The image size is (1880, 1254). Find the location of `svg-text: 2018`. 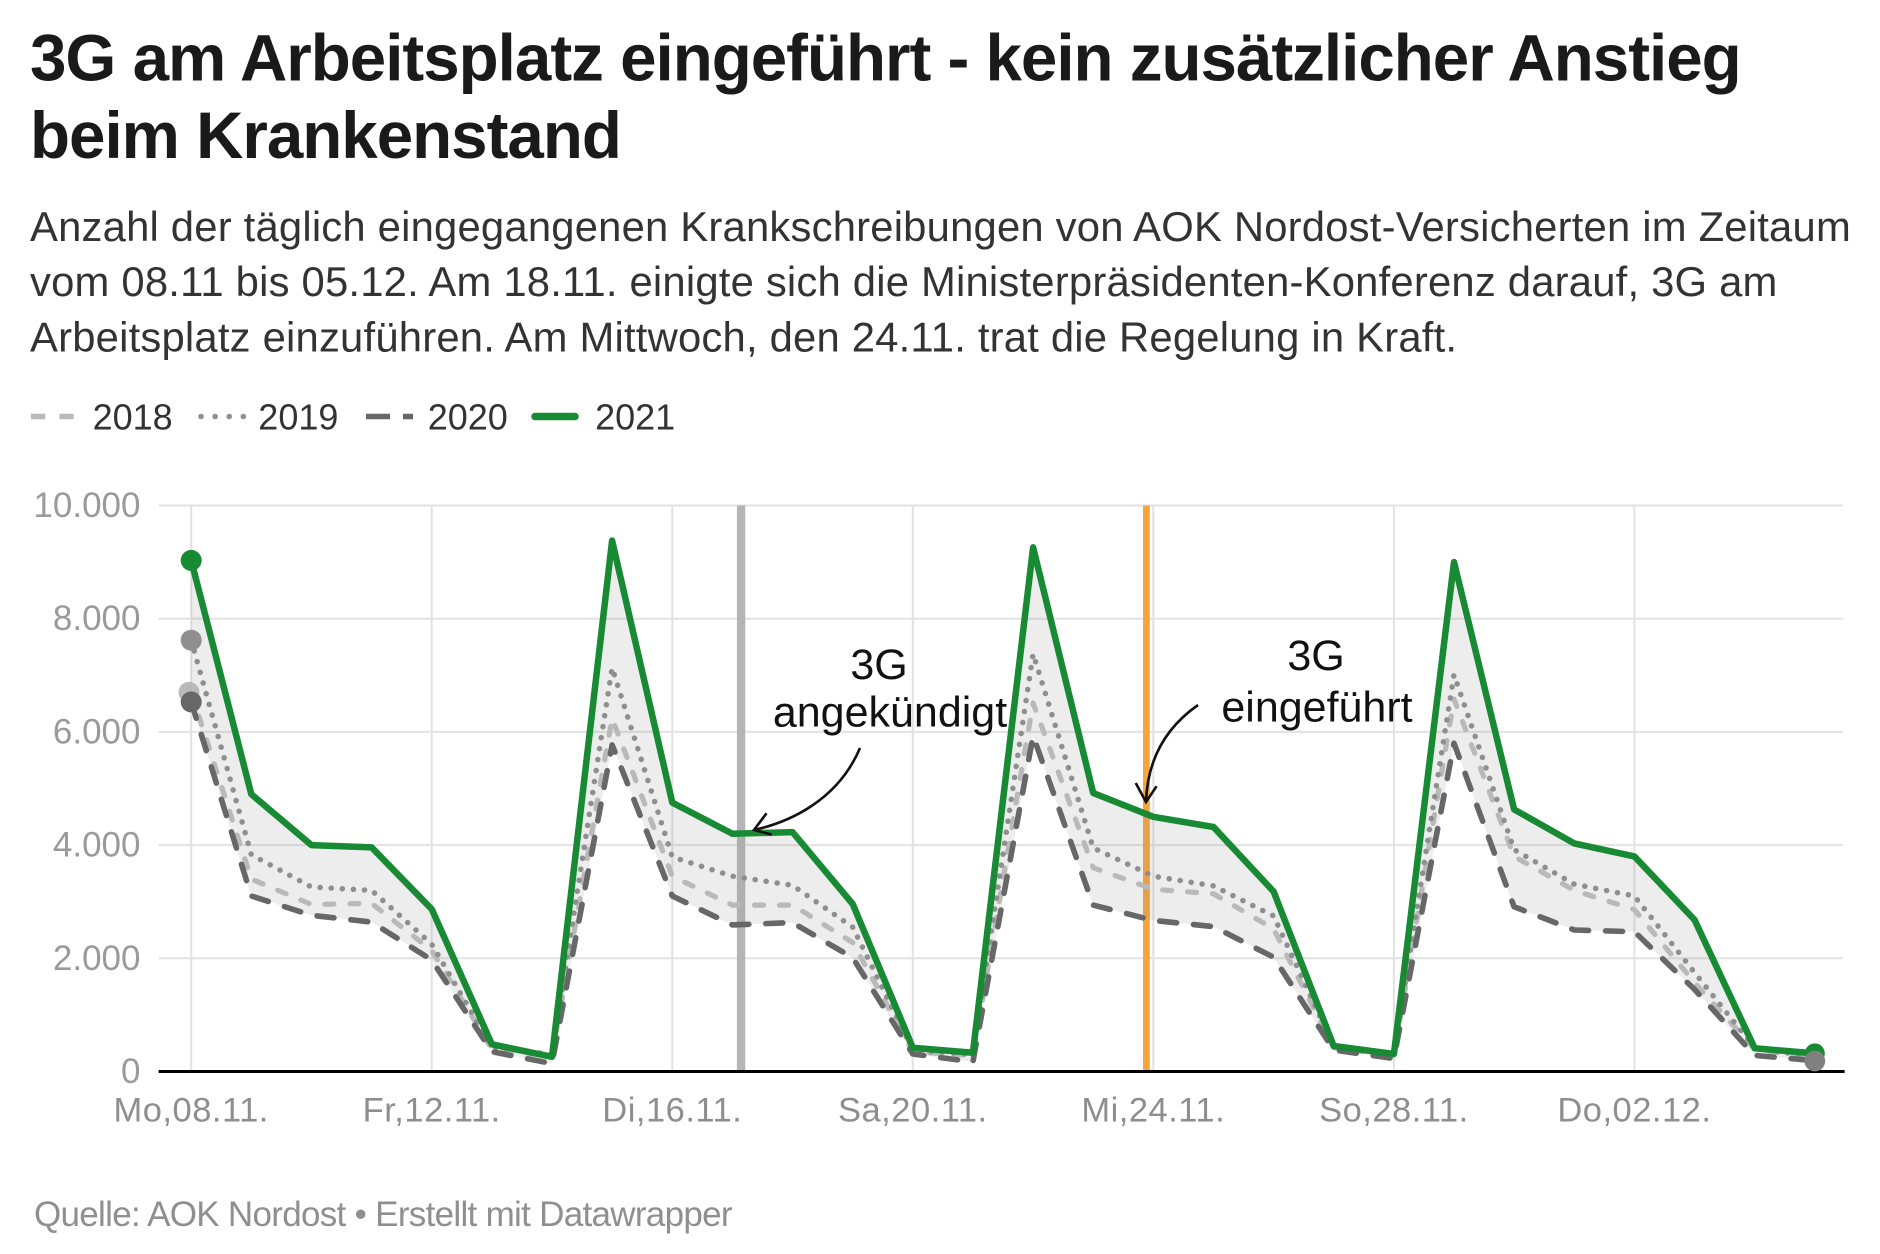

svg-text: 2018 is located at coordinates (133, 417).